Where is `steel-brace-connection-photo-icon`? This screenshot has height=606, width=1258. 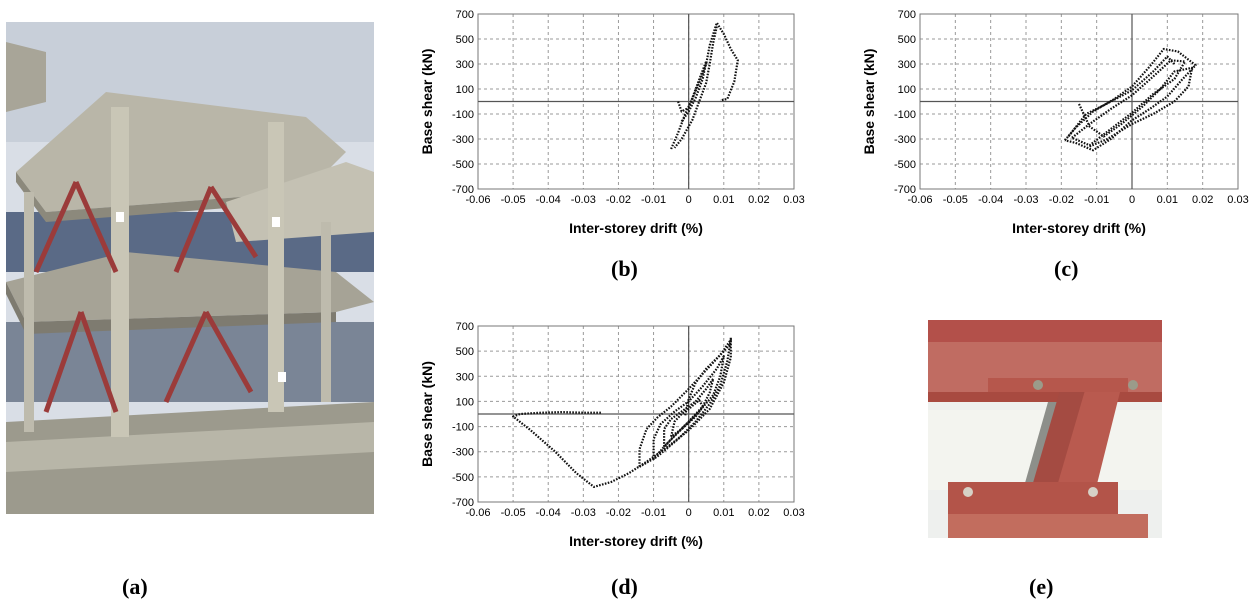 steel-brace-connection-photo-icon is located at coordinates (1045, 429).